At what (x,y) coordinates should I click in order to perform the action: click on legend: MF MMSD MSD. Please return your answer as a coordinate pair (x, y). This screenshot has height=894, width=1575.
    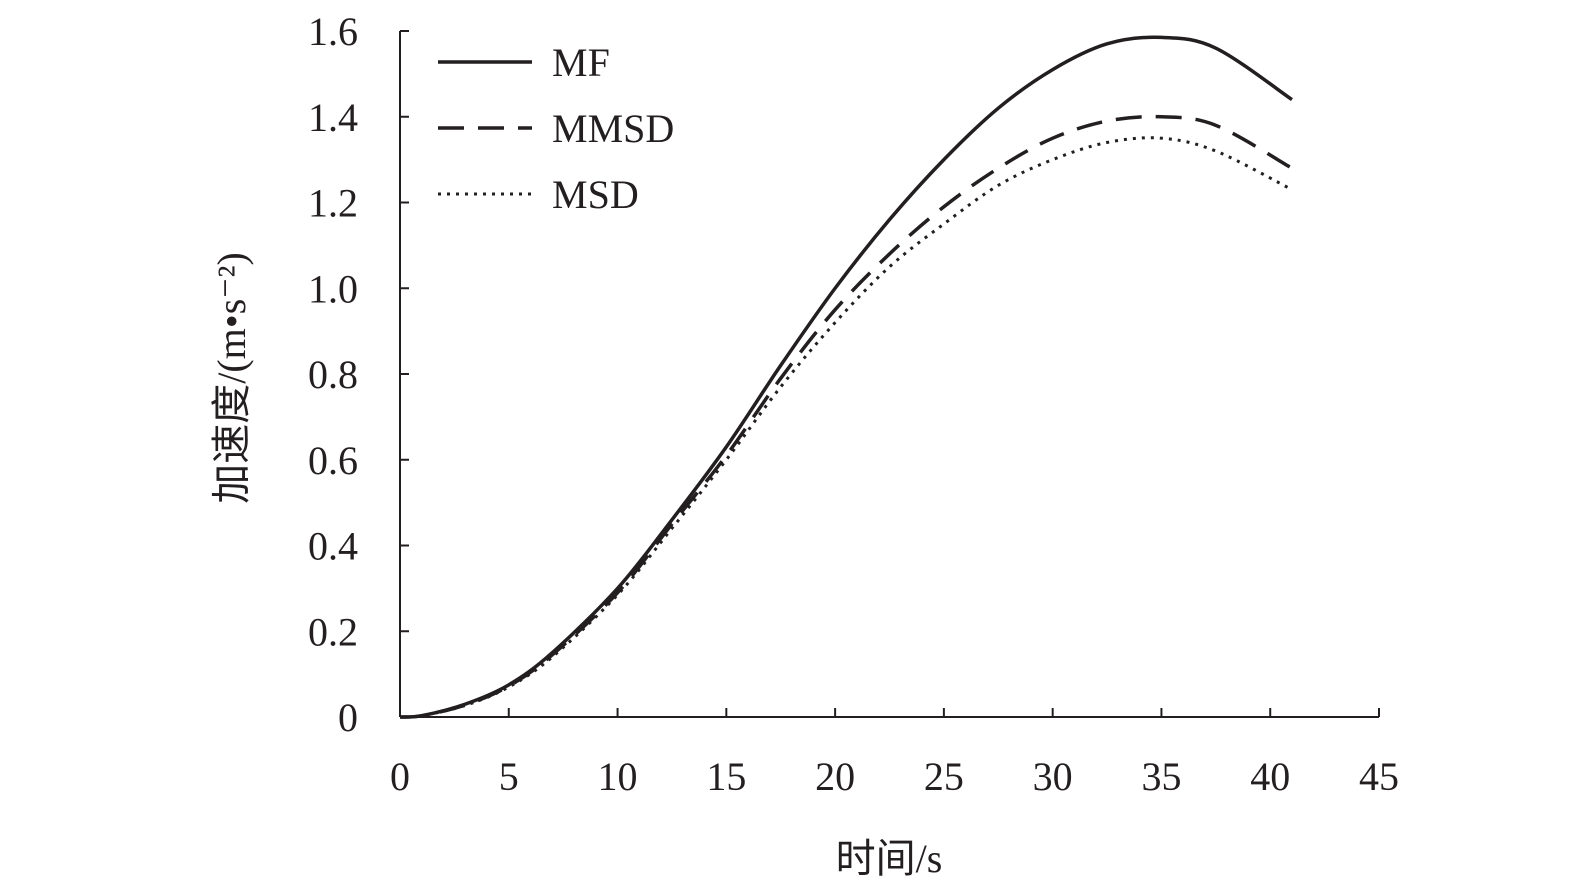
    Looking at the image, I should click on (556, 128).